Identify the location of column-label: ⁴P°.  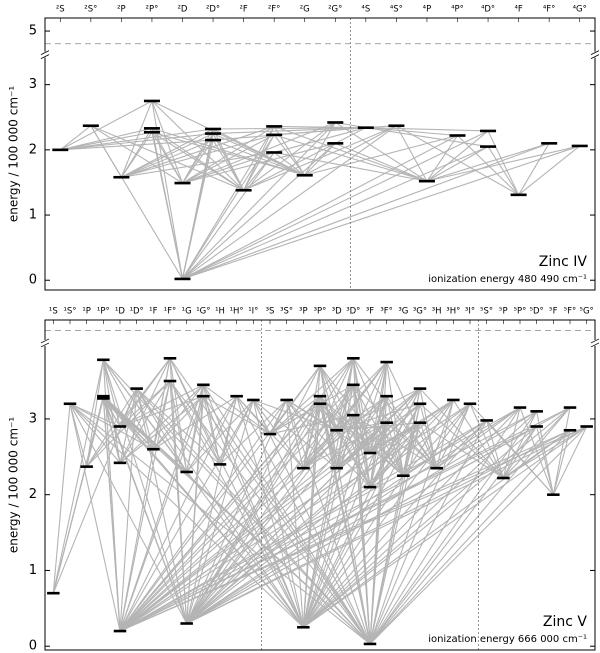
(457, 10).